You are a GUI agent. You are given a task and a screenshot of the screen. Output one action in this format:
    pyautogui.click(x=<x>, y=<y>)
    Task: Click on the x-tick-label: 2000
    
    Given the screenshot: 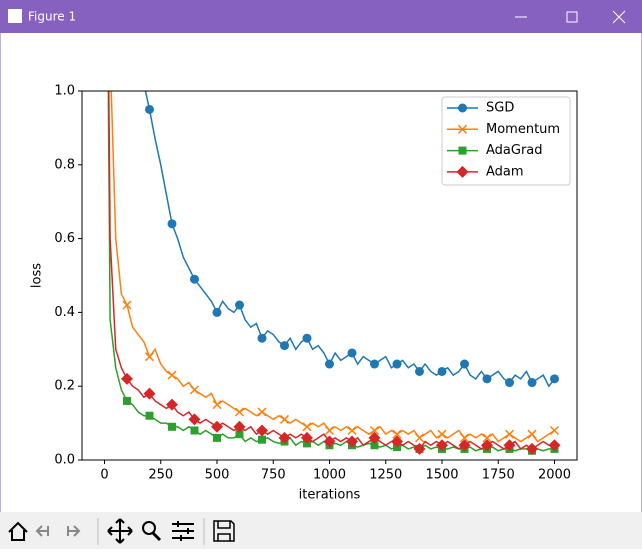 What is the action you would take?
    pyautogui.click(x=554, y=475)
    